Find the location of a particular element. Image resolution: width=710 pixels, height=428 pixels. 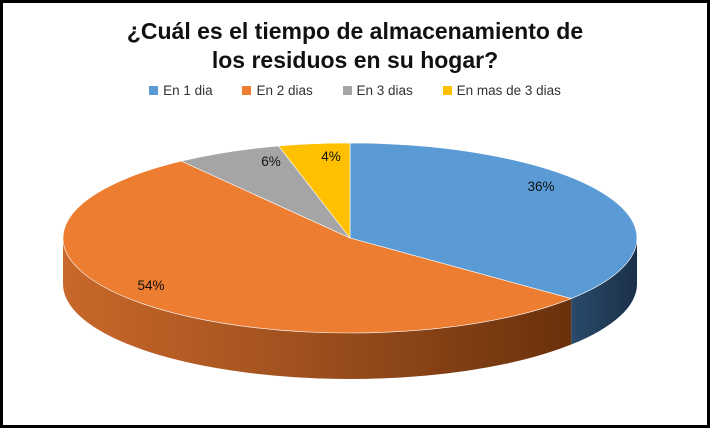

legend-item-2-dias: En 2 dias is located at coordinates (277, 90).